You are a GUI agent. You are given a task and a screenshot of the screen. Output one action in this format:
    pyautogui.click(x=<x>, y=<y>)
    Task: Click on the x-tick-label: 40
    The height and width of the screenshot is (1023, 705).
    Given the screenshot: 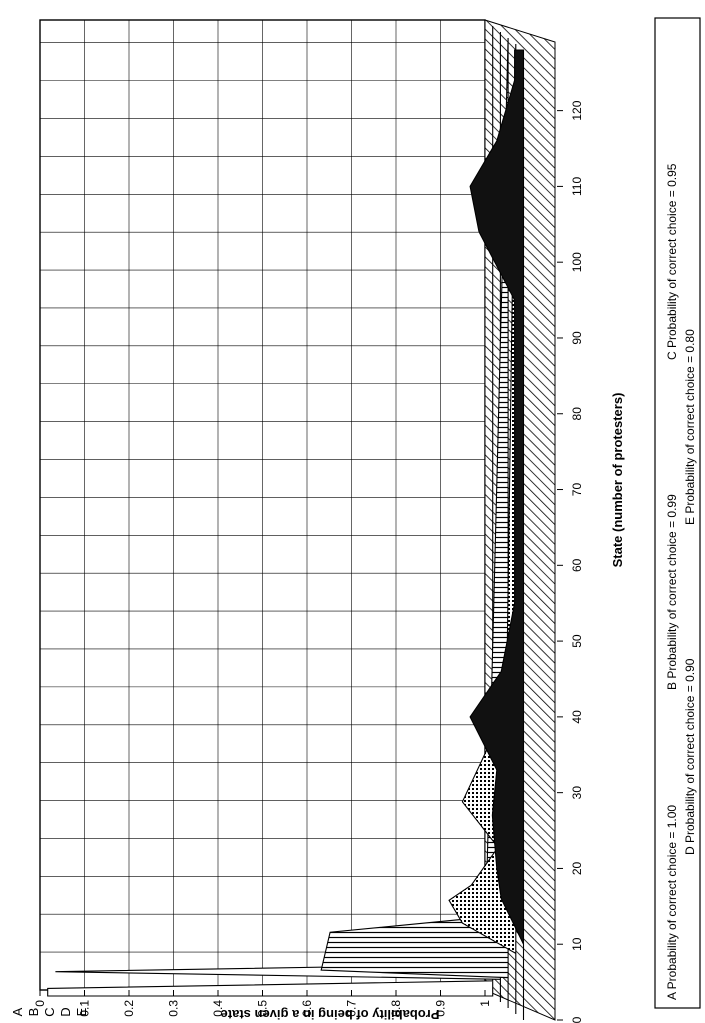 What is the action you would take?
    pyautogui.click(x=577, y=717)
    